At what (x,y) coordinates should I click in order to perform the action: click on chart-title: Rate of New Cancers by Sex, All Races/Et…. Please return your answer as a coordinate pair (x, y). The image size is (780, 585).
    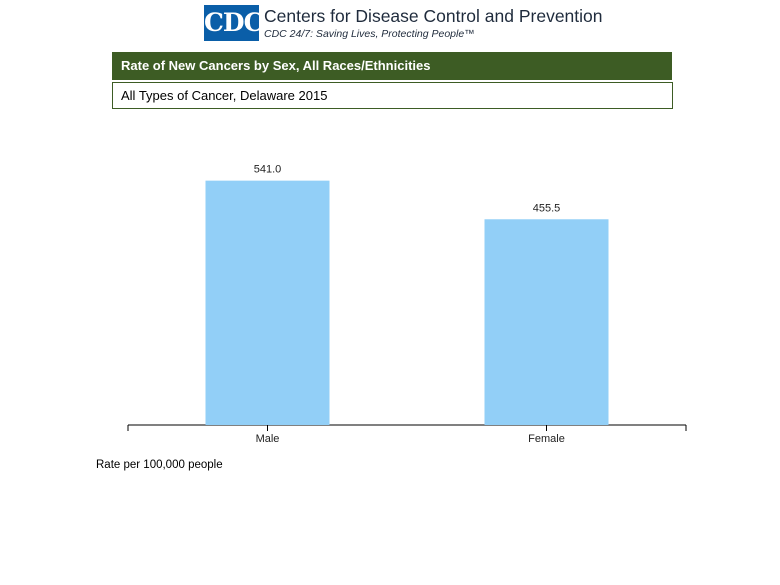
    Looking at the image, I should click on (392, 66).